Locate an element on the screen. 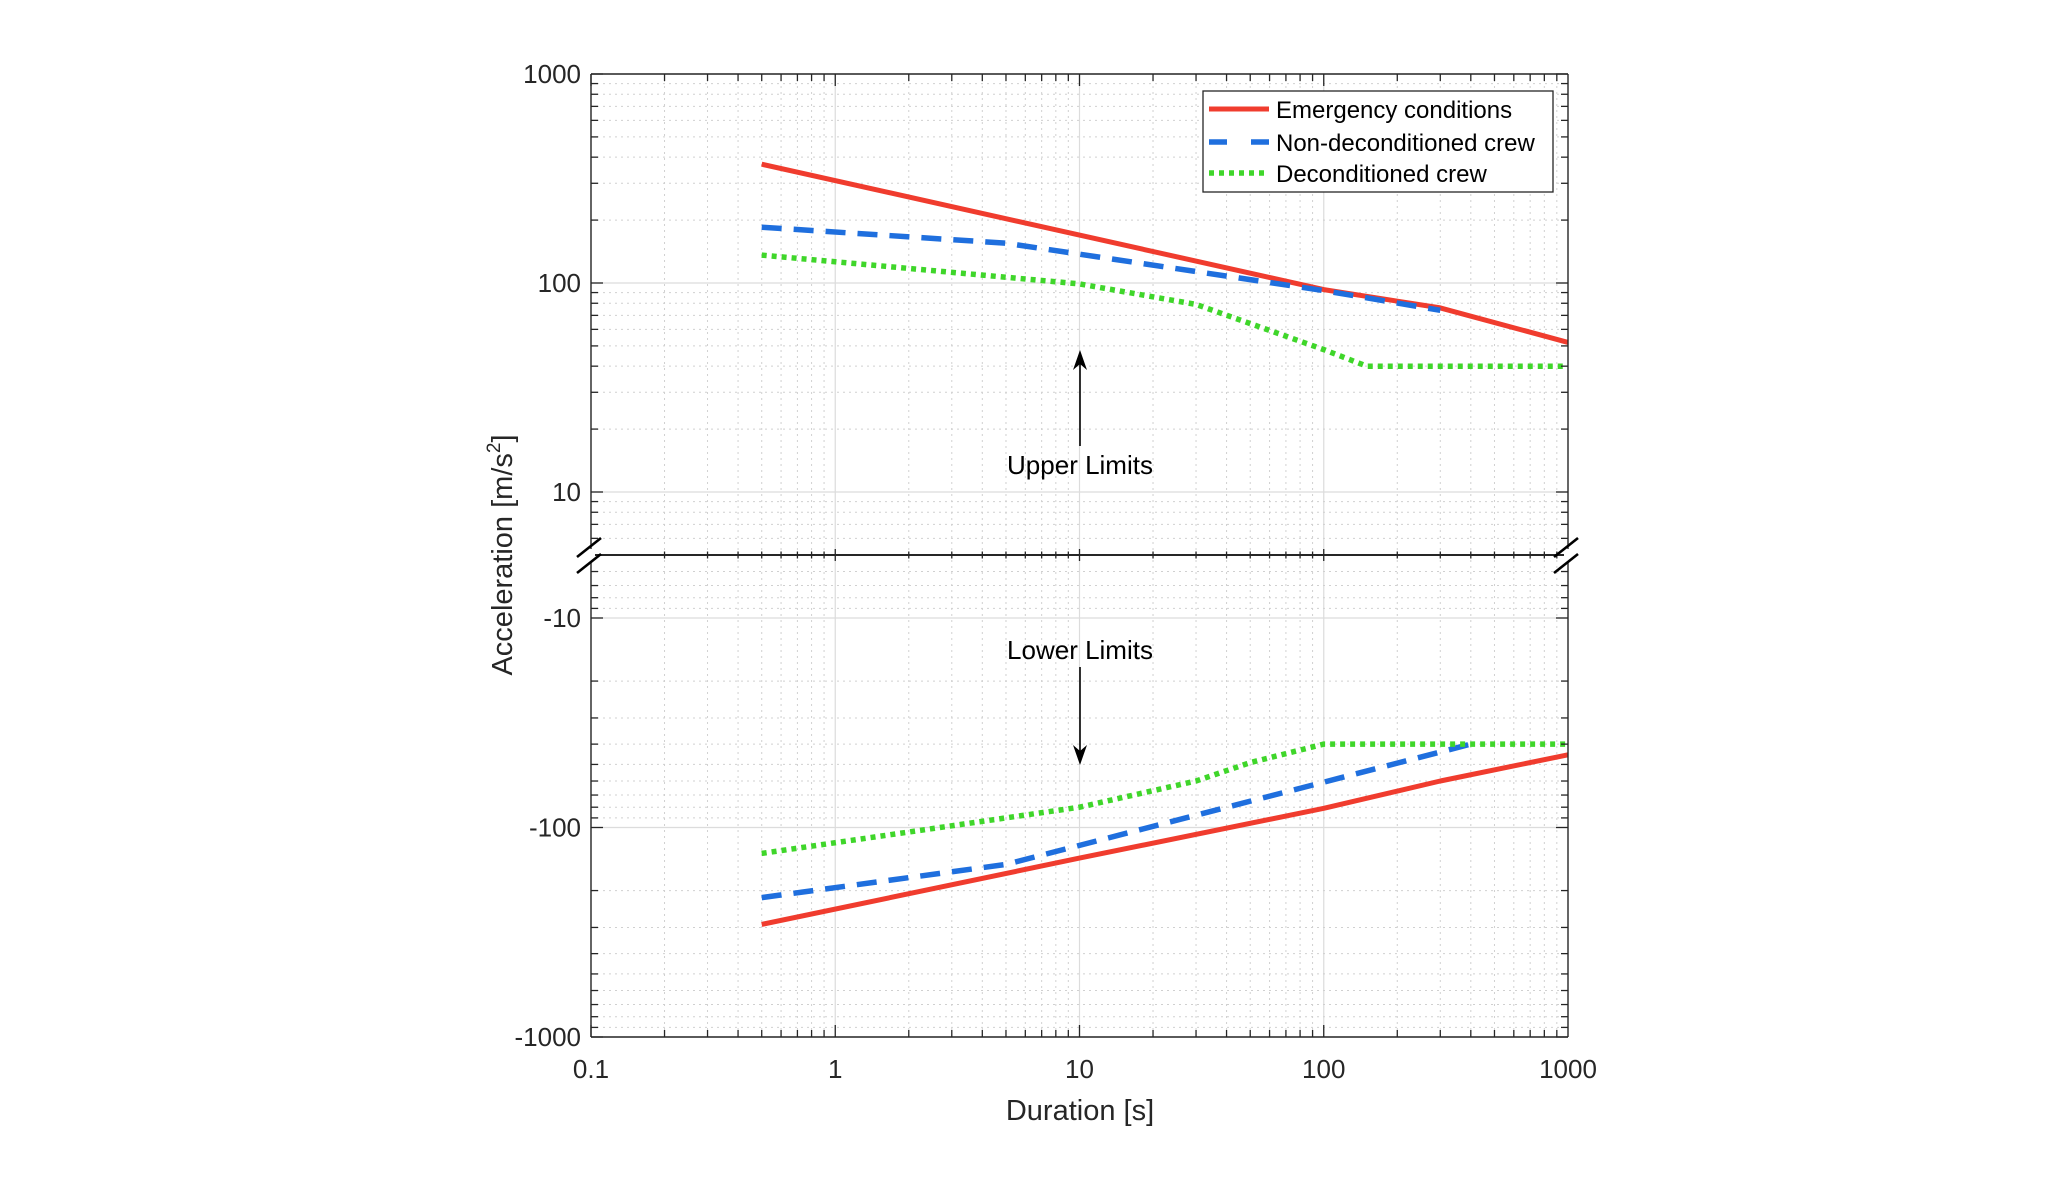 This screenshot has height=1204, width=2048. y-axis-label: Acceleration [m/s2] is located at coordinates (501, 554).